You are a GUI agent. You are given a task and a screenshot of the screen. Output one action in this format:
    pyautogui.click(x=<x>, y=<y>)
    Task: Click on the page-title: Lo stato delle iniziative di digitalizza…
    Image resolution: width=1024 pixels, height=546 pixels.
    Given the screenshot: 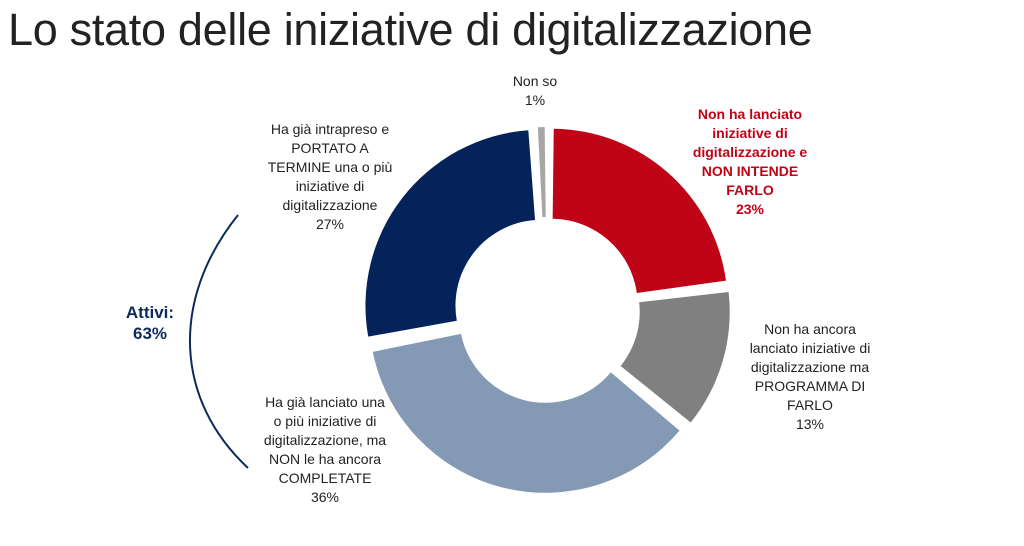 What is the action you would take?
    pyautogui.click(x=410, y=29)
    